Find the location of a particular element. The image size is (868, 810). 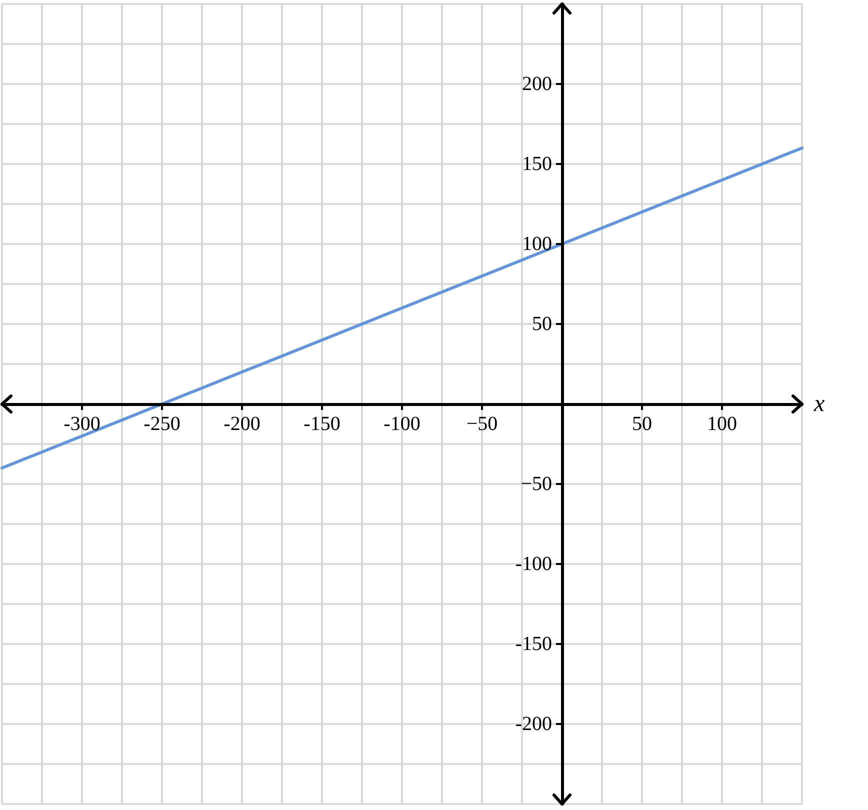

x-tick-label: -100 is located at coordinates (402, 424).